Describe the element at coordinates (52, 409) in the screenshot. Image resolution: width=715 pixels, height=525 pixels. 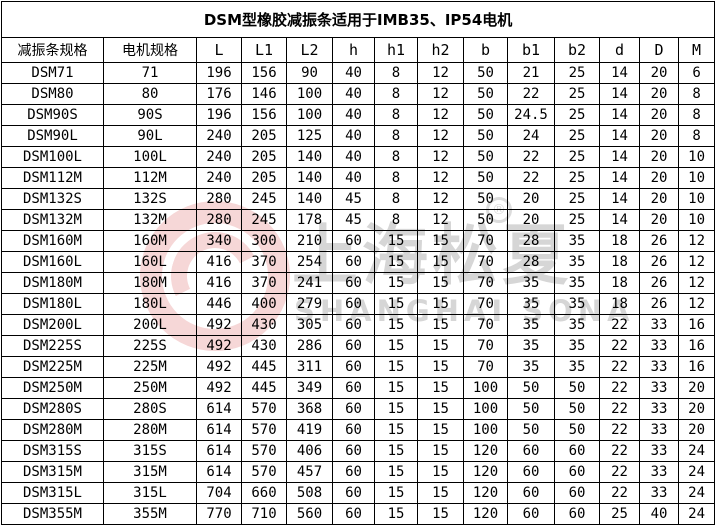
I see `cell-damper-model: DSM280S` at that location.